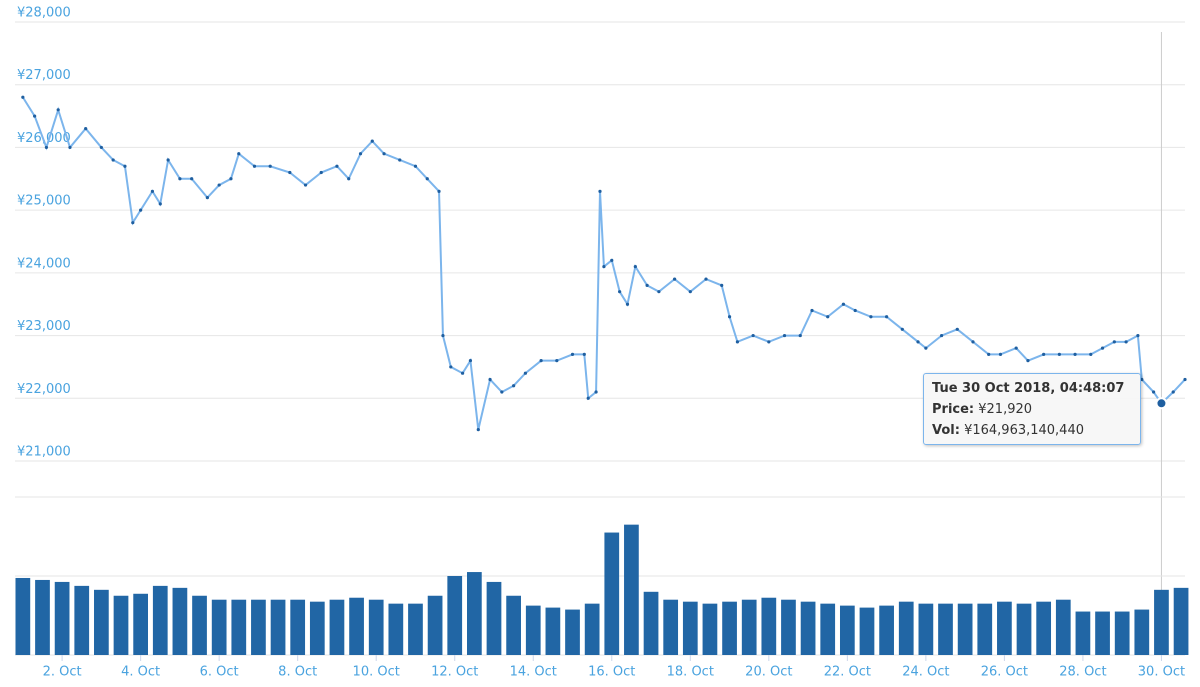 The image size is (1200, 687). What do you see at coordinates (62, 672) in the screenshot?
I see `x-tick-label: 2. Oct` at bounding box center [62, 672].